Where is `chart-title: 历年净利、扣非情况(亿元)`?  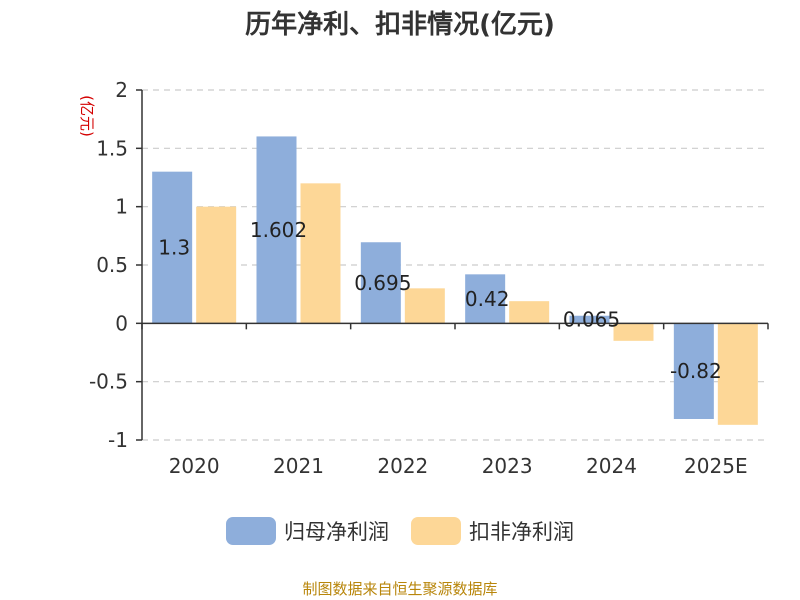 chart-title: 历年净利、扣非情况(亿元) is located at coordinates (400, 25).